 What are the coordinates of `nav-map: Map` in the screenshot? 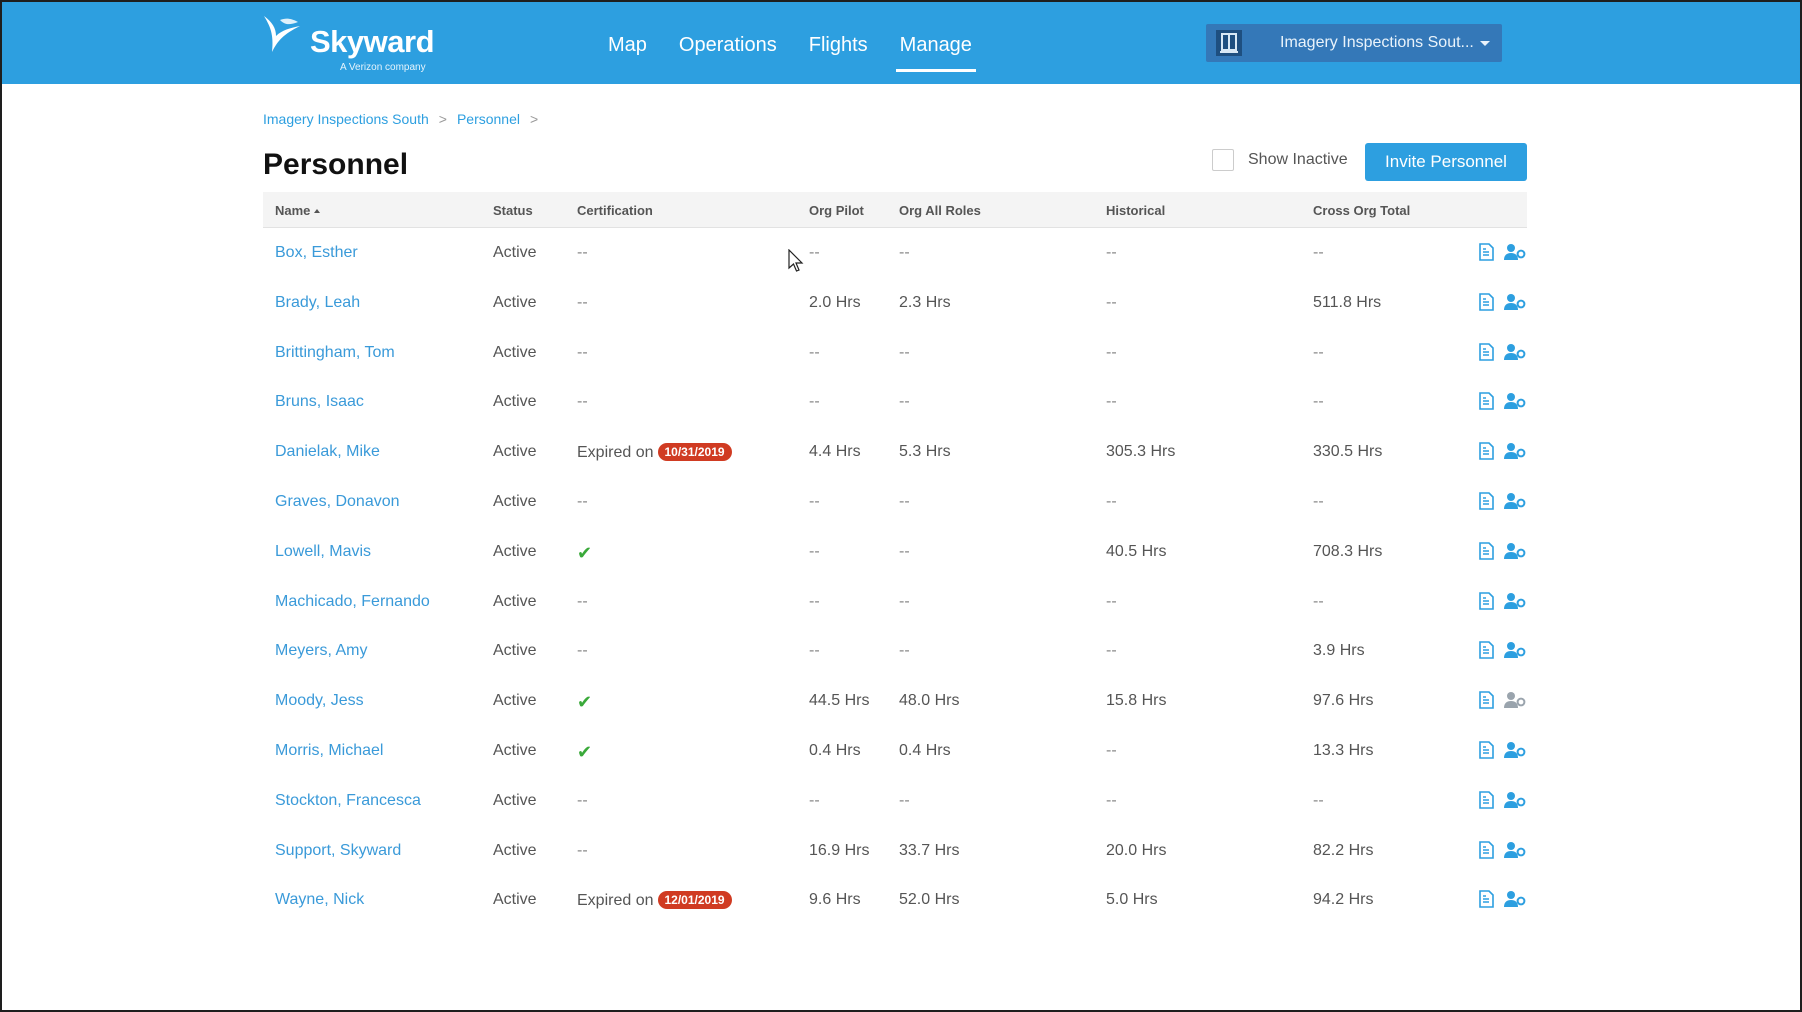 It's located at (627, 45).